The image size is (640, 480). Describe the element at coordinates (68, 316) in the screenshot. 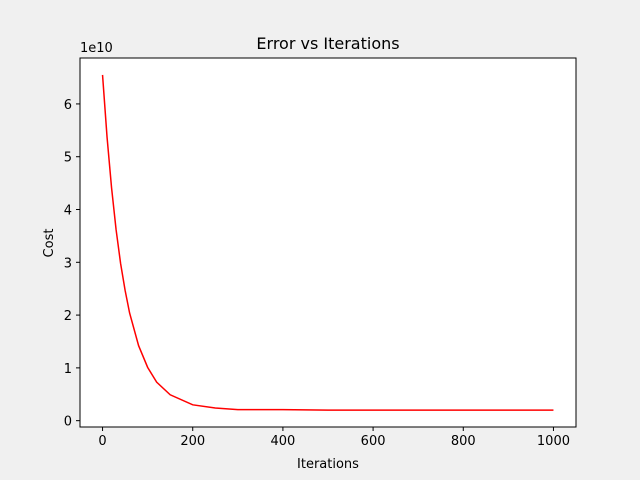

I see `y-tick-label: 2` at that location.